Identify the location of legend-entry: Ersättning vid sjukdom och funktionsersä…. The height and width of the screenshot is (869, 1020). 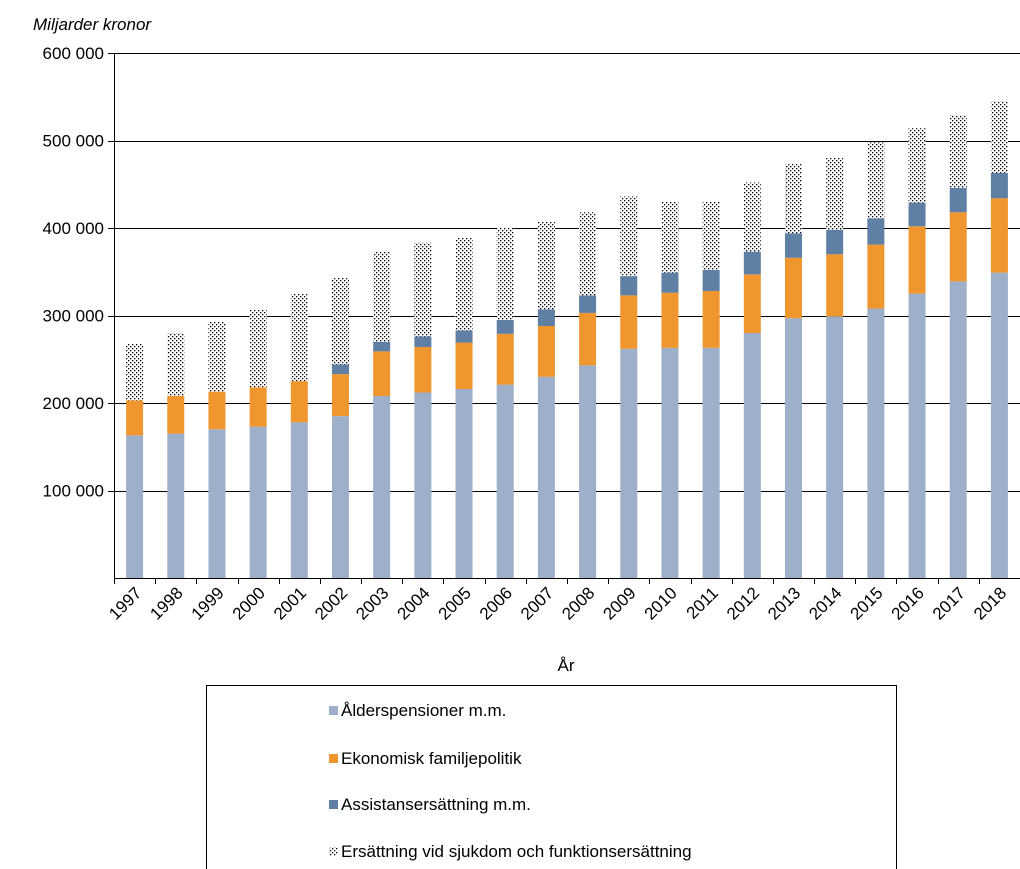
(516, 851).